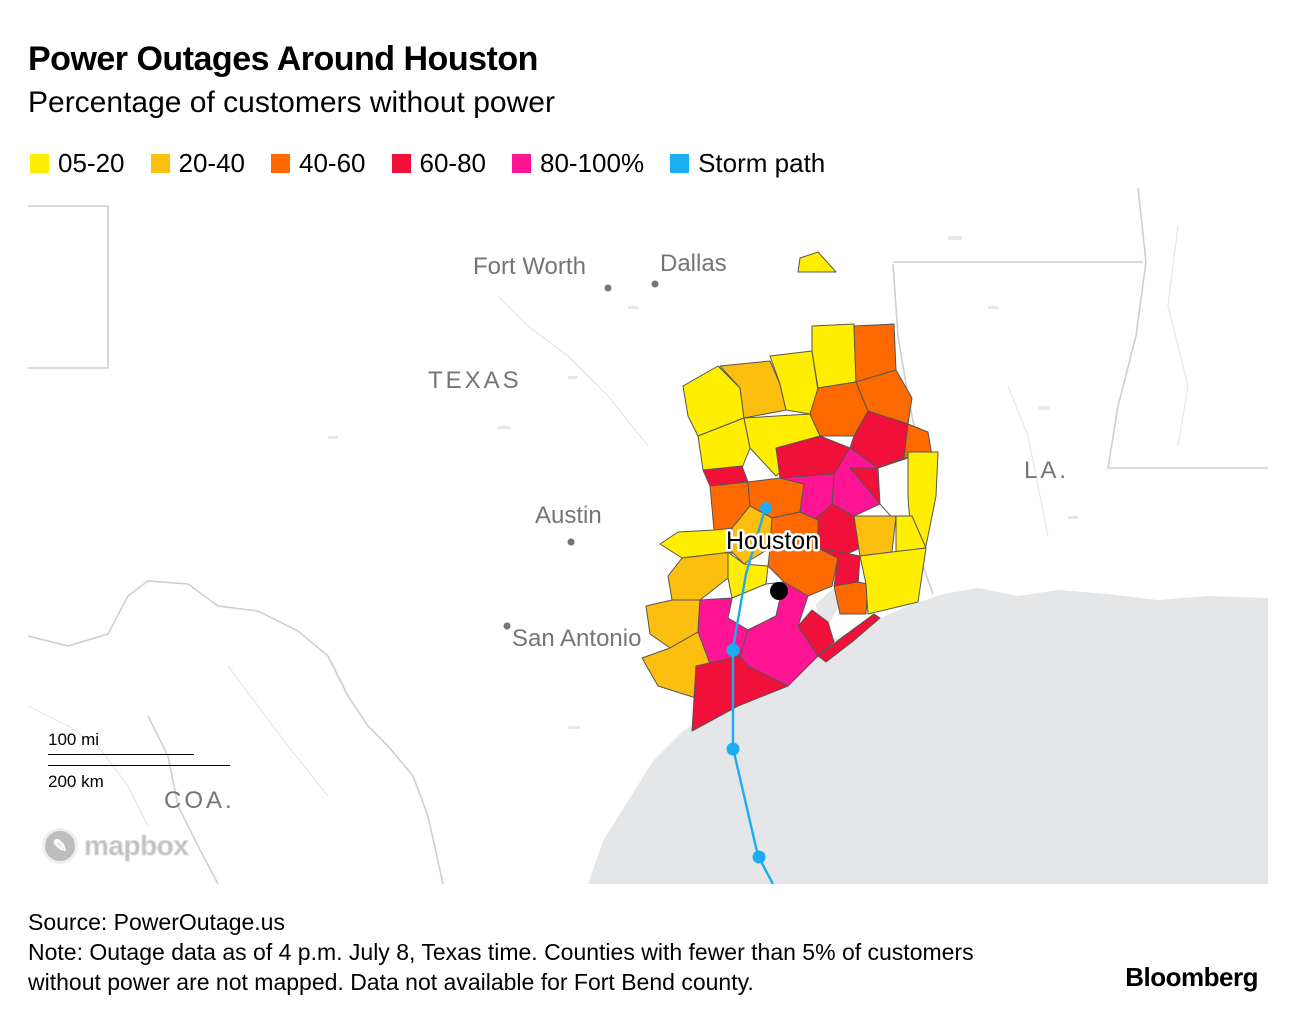 The height and width of the screenshot is (1022, 1296). Describe the element at coordinates (212, 163) in the screenshot. I see `legend-label-20-40: 20-40` at that location.